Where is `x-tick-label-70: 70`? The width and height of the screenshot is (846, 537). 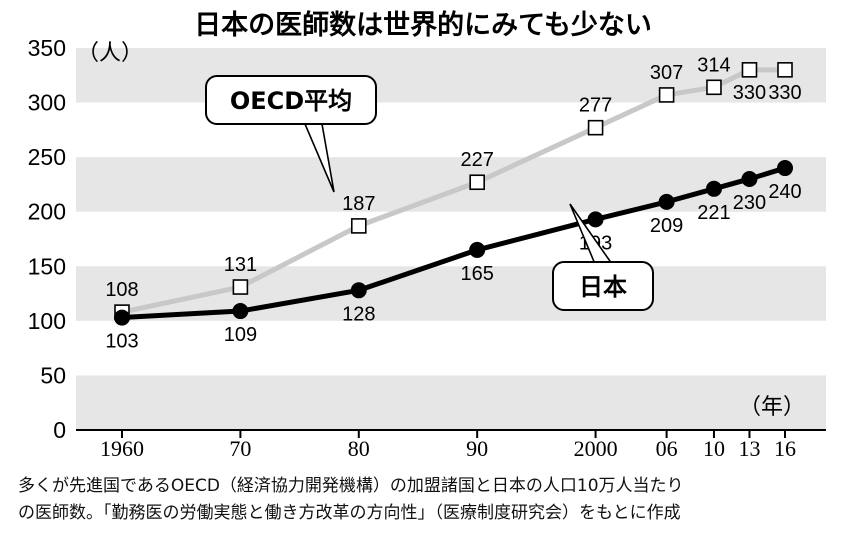
x-tick-label-70: 70 is located at coordinates (240, 448).